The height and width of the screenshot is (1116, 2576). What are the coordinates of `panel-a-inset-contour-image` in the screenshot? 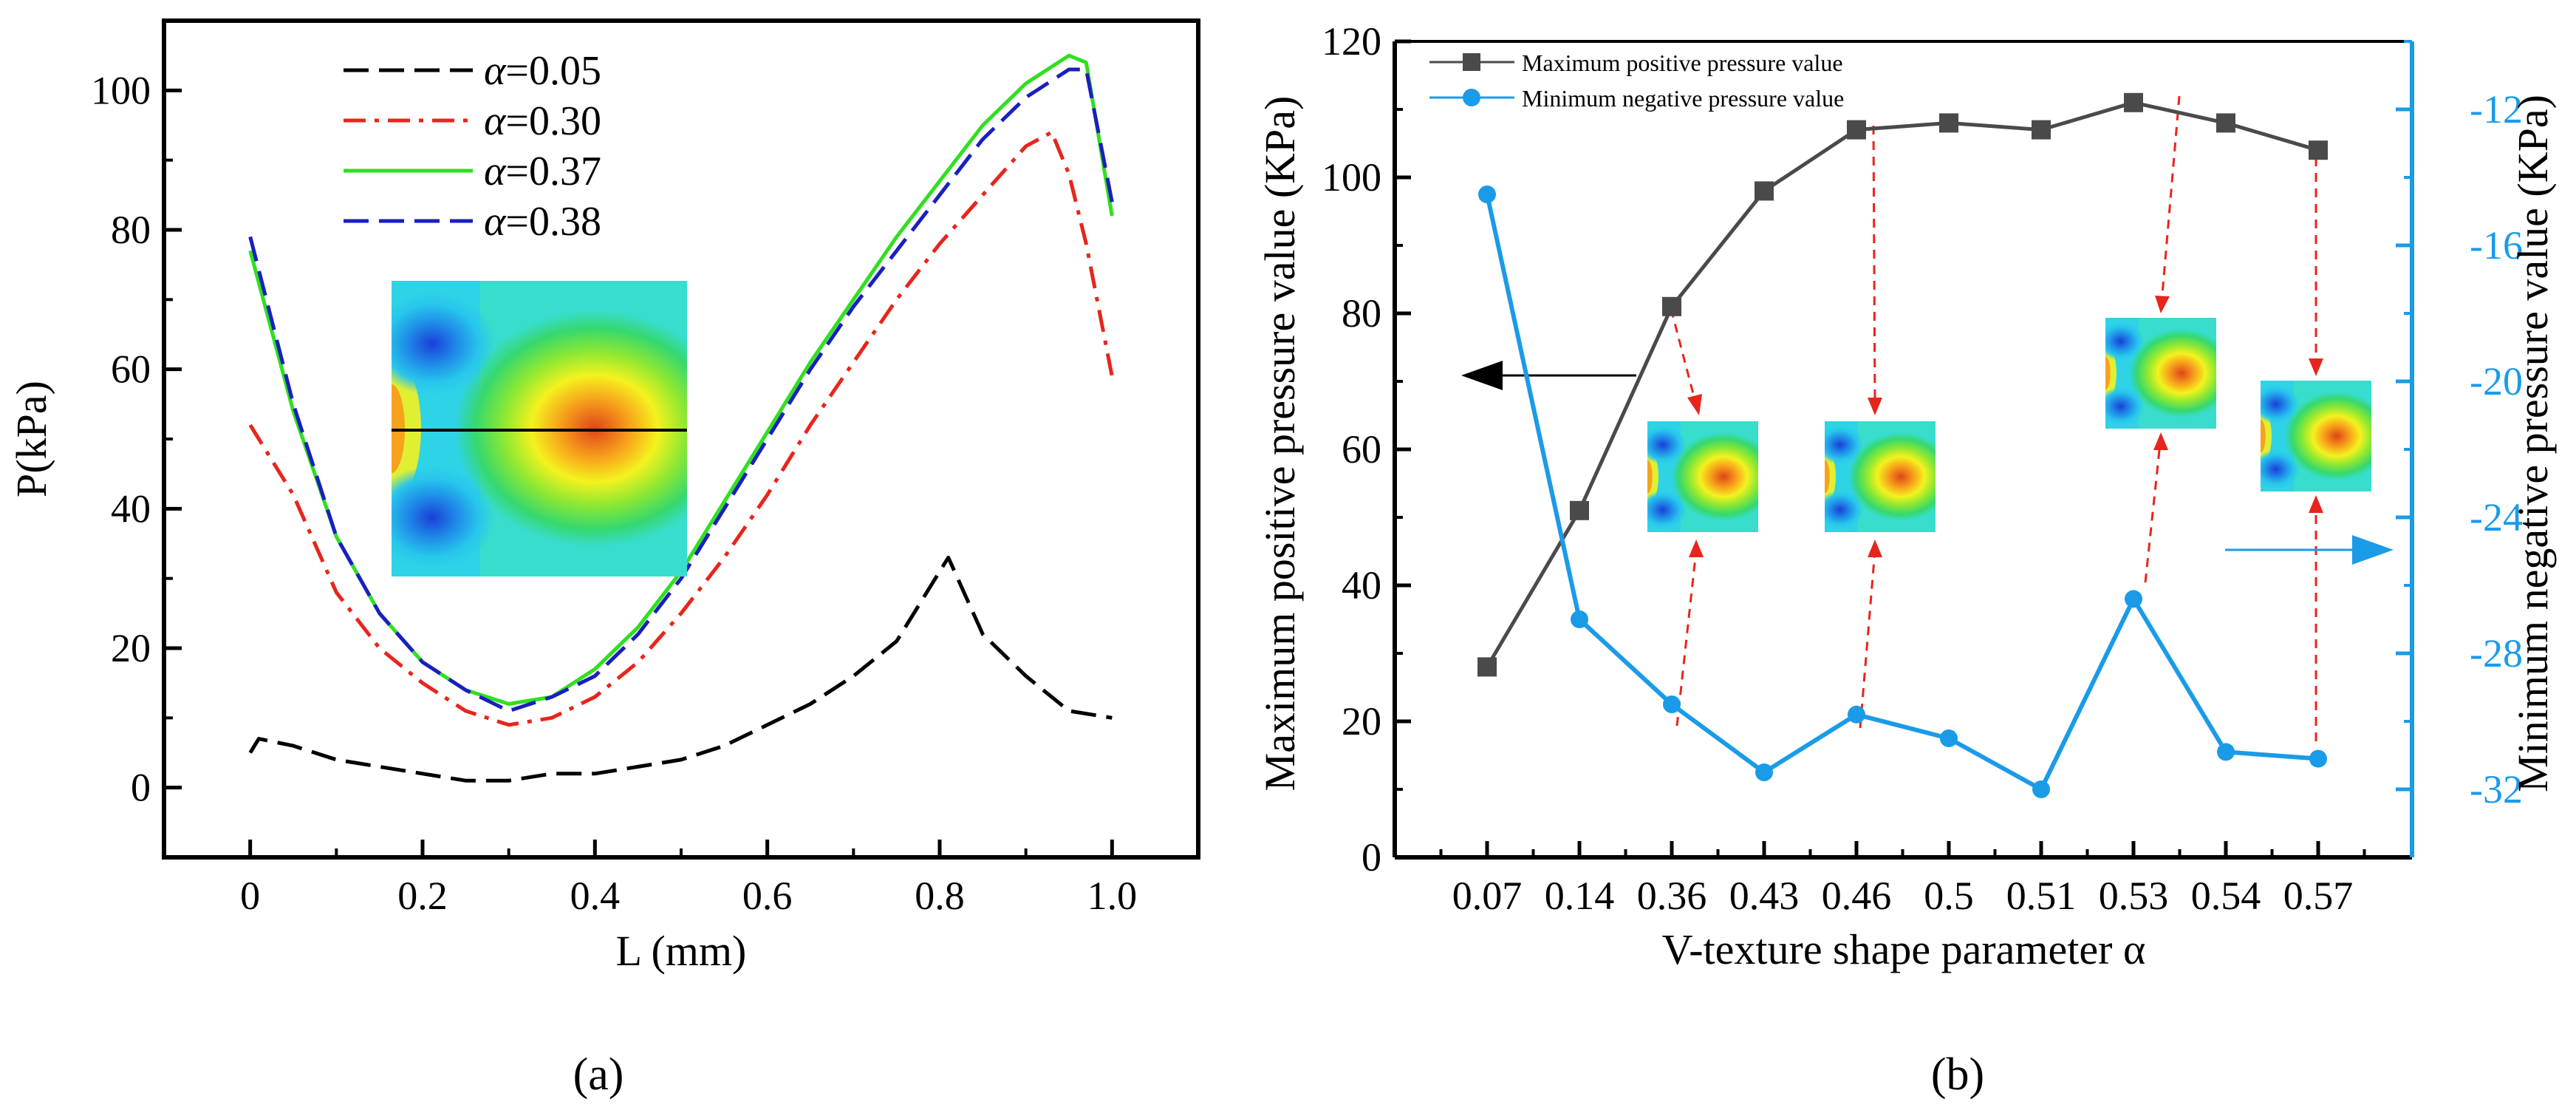 It's located at (539, 429).